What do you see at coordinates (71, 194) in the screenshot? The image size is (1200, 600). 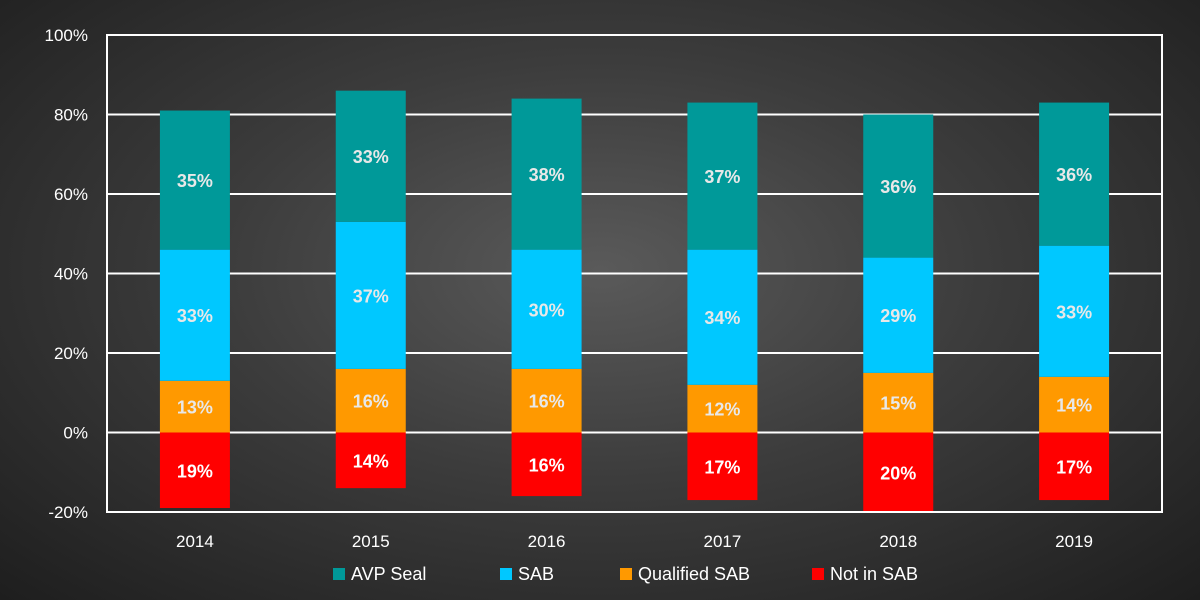 I see `y-tick-label: 60%` at bounding box center [71, 194].